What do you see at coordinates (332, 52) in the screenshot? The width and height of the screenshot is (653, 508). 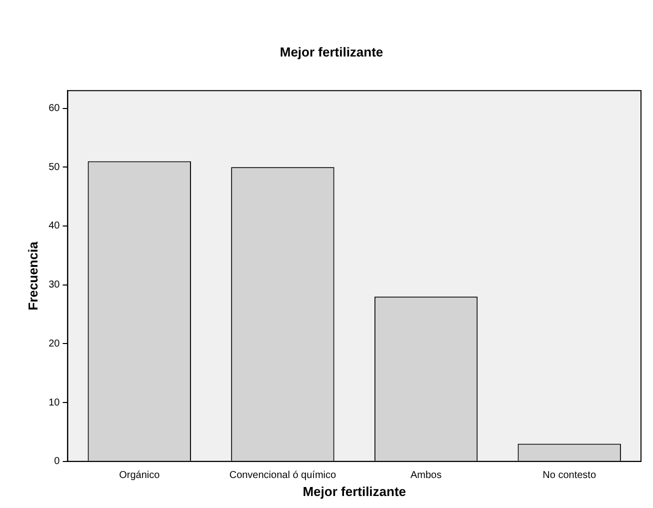 I see `chart-title: Mejor fertilizante` at bounding box center [332, 52].